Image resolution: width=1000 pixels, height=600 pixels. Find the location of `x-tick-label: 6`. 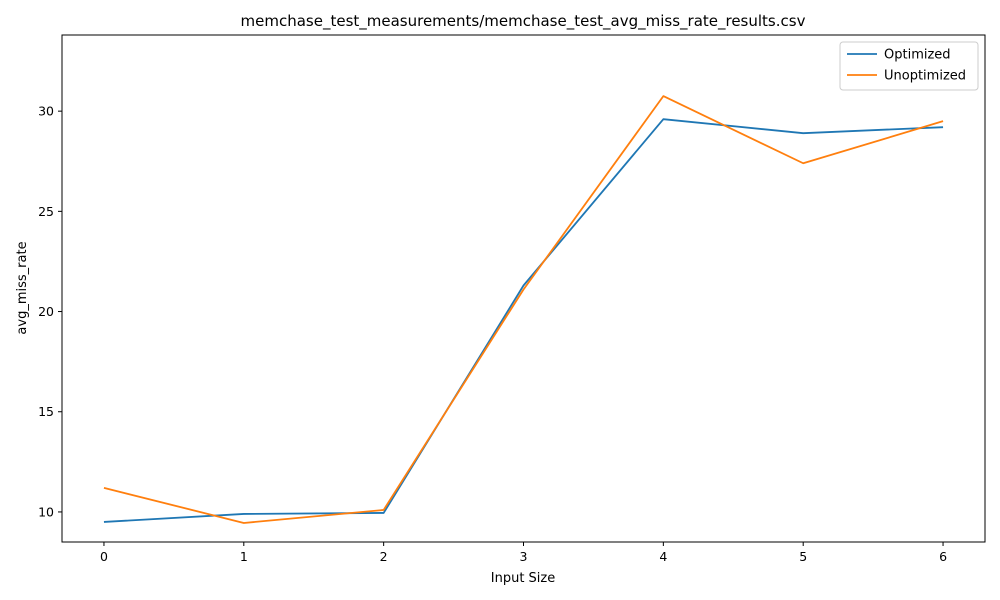

x-tick-label: 6 is located at coordinates (943, 556).